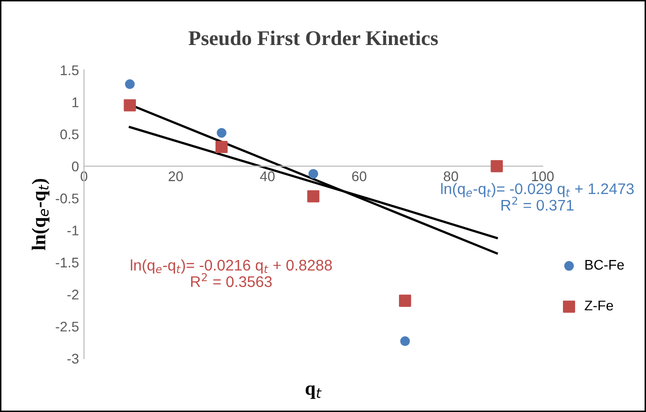  Describe the element at coordinates (231, 273) in the screenshot. I see `text: ln(q$_{e}$-q$_{t}$)= -0.0216 q$_{t}$ + 0.8288 R$^{2}$ = 0.3563` at that location.